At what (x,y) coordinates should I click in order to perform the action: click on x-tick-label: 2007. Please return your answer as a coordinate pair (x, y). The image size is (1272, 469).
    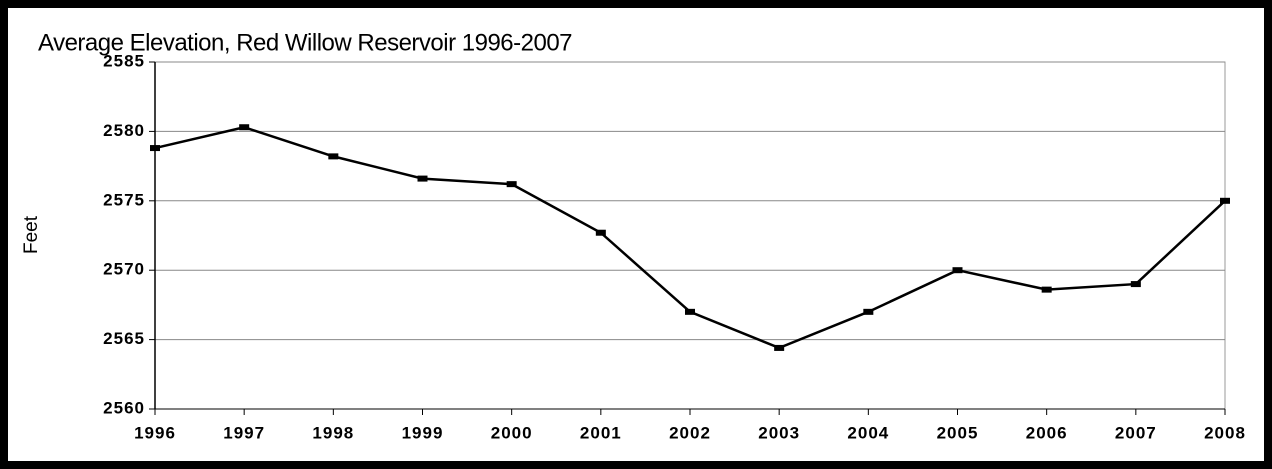
    Looking at the image, I should click on (1136, 432).